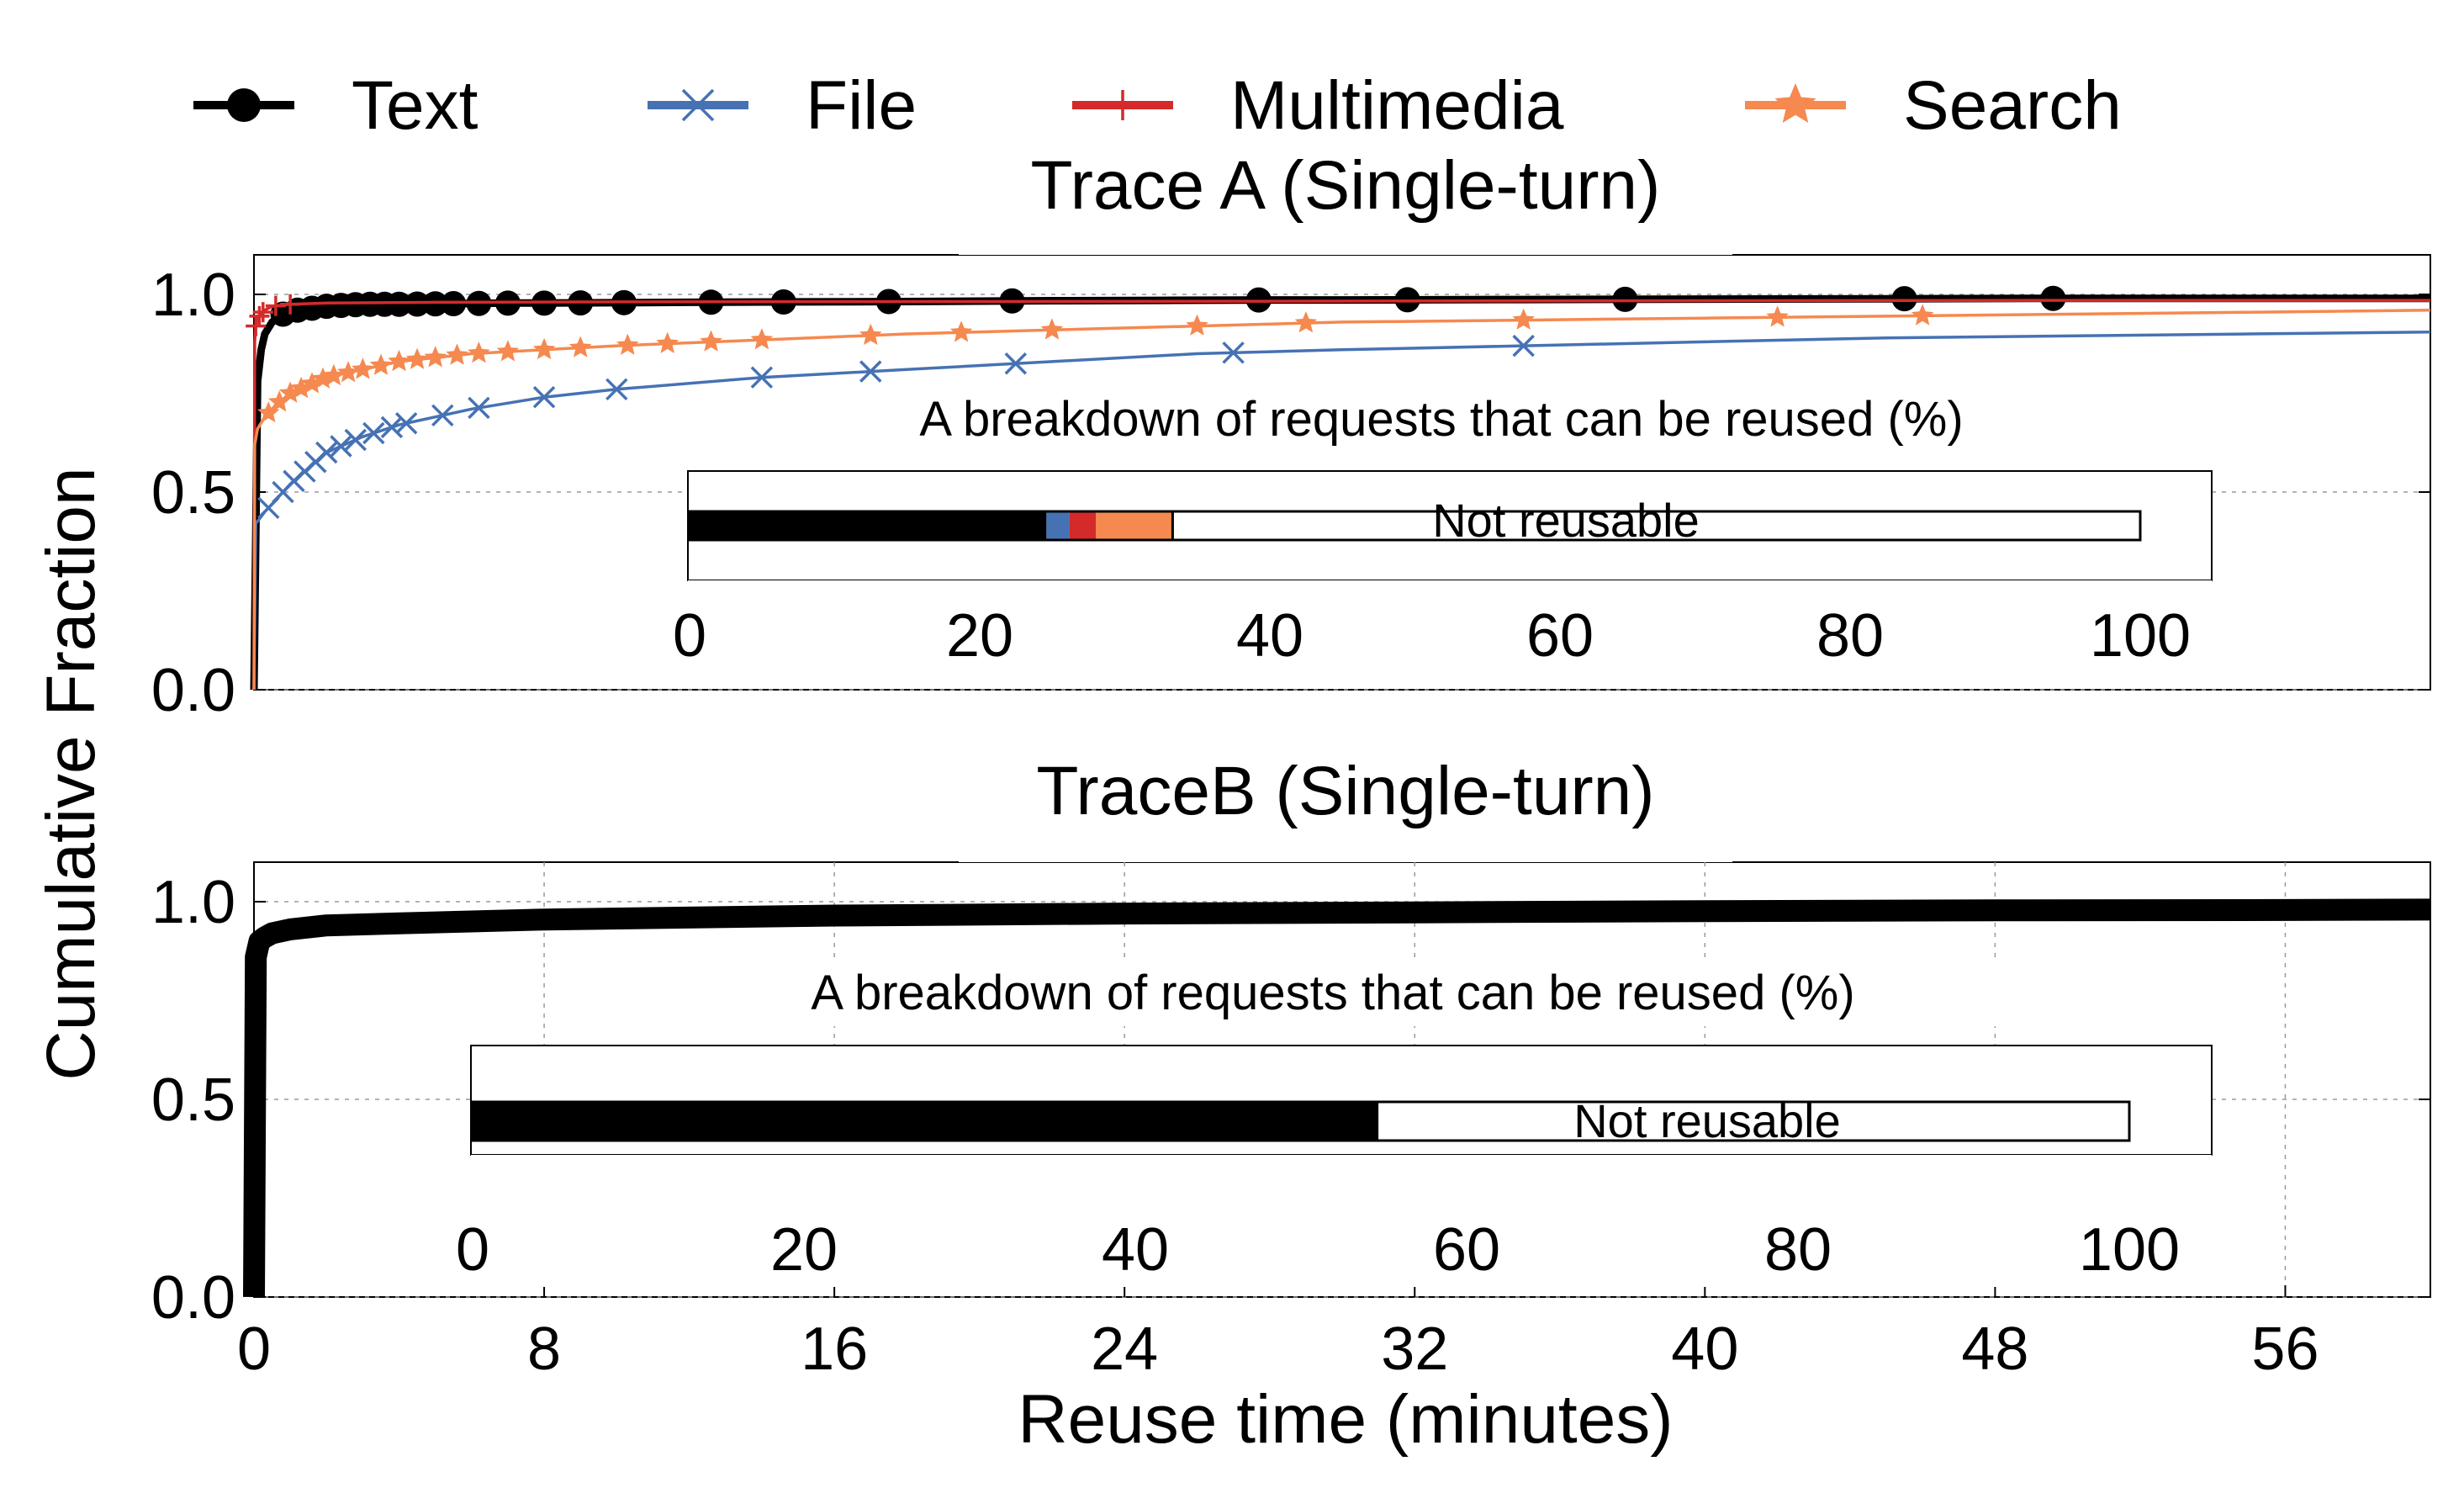 Image resolution: width=2464 pixels, height=1493 pixels. I want to click on legend-marker-multimedia, so click(1123, 105).